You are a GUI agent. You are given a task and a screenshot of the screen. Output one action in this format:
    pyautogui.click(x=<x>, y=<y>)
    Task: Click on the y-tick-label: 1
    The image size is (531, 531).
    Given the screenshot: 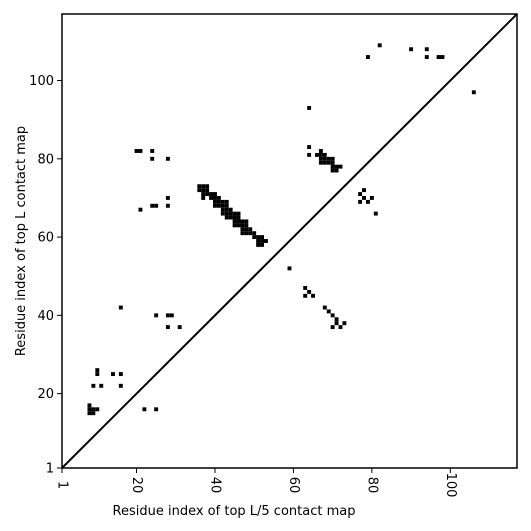 What is the action you would take?
    pyautogui.click(x=50, y=469)
    